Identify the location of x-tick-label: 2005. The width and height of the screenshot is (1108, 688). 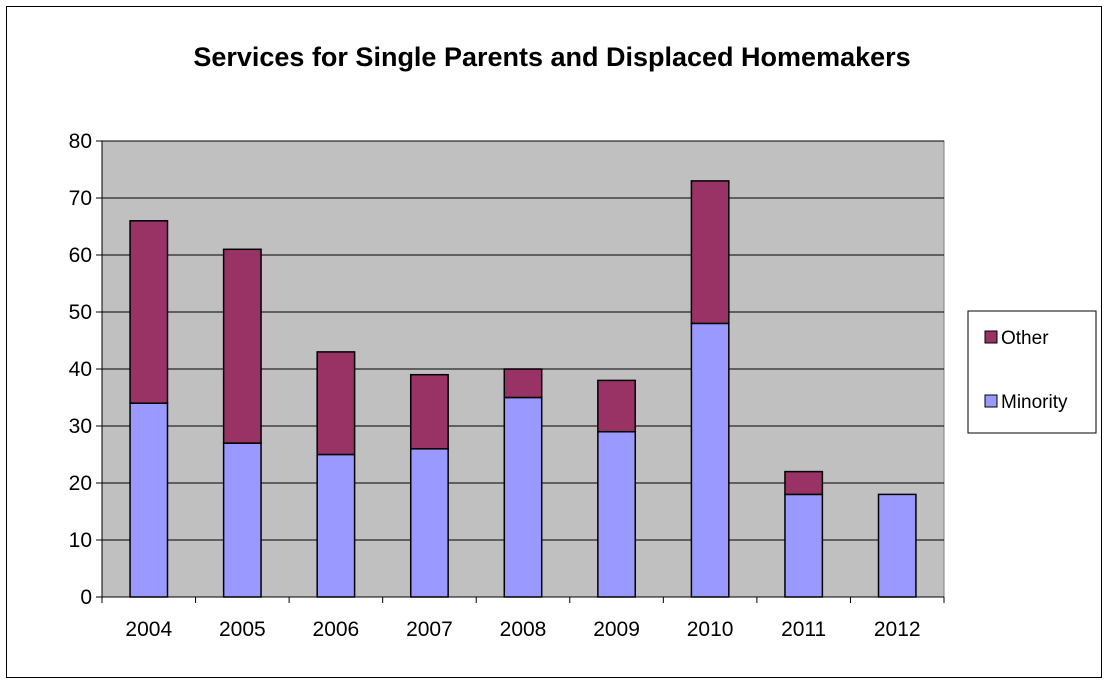
(242, 629).